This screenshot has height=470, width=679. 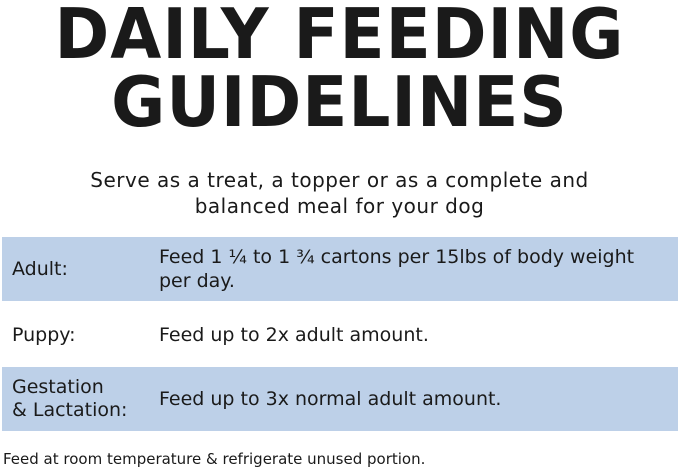 What do you see at coordinates (330, 399) in the screenshot?
I see `row-text: Feed up to 3x normal adult amount.` at bounding box center [330, 399].